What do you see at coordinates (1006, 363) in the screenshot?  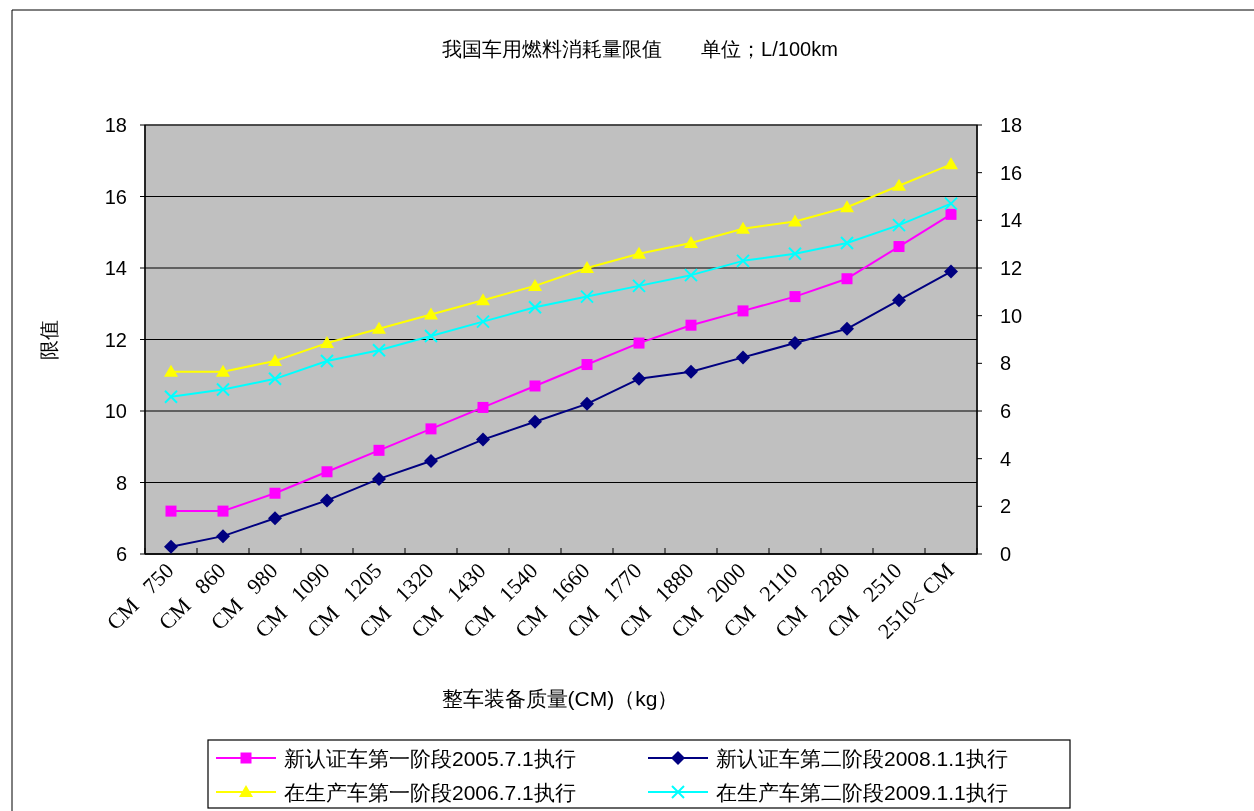 I see `y2-tick-label: 8` at bounding box center [1006, 363].